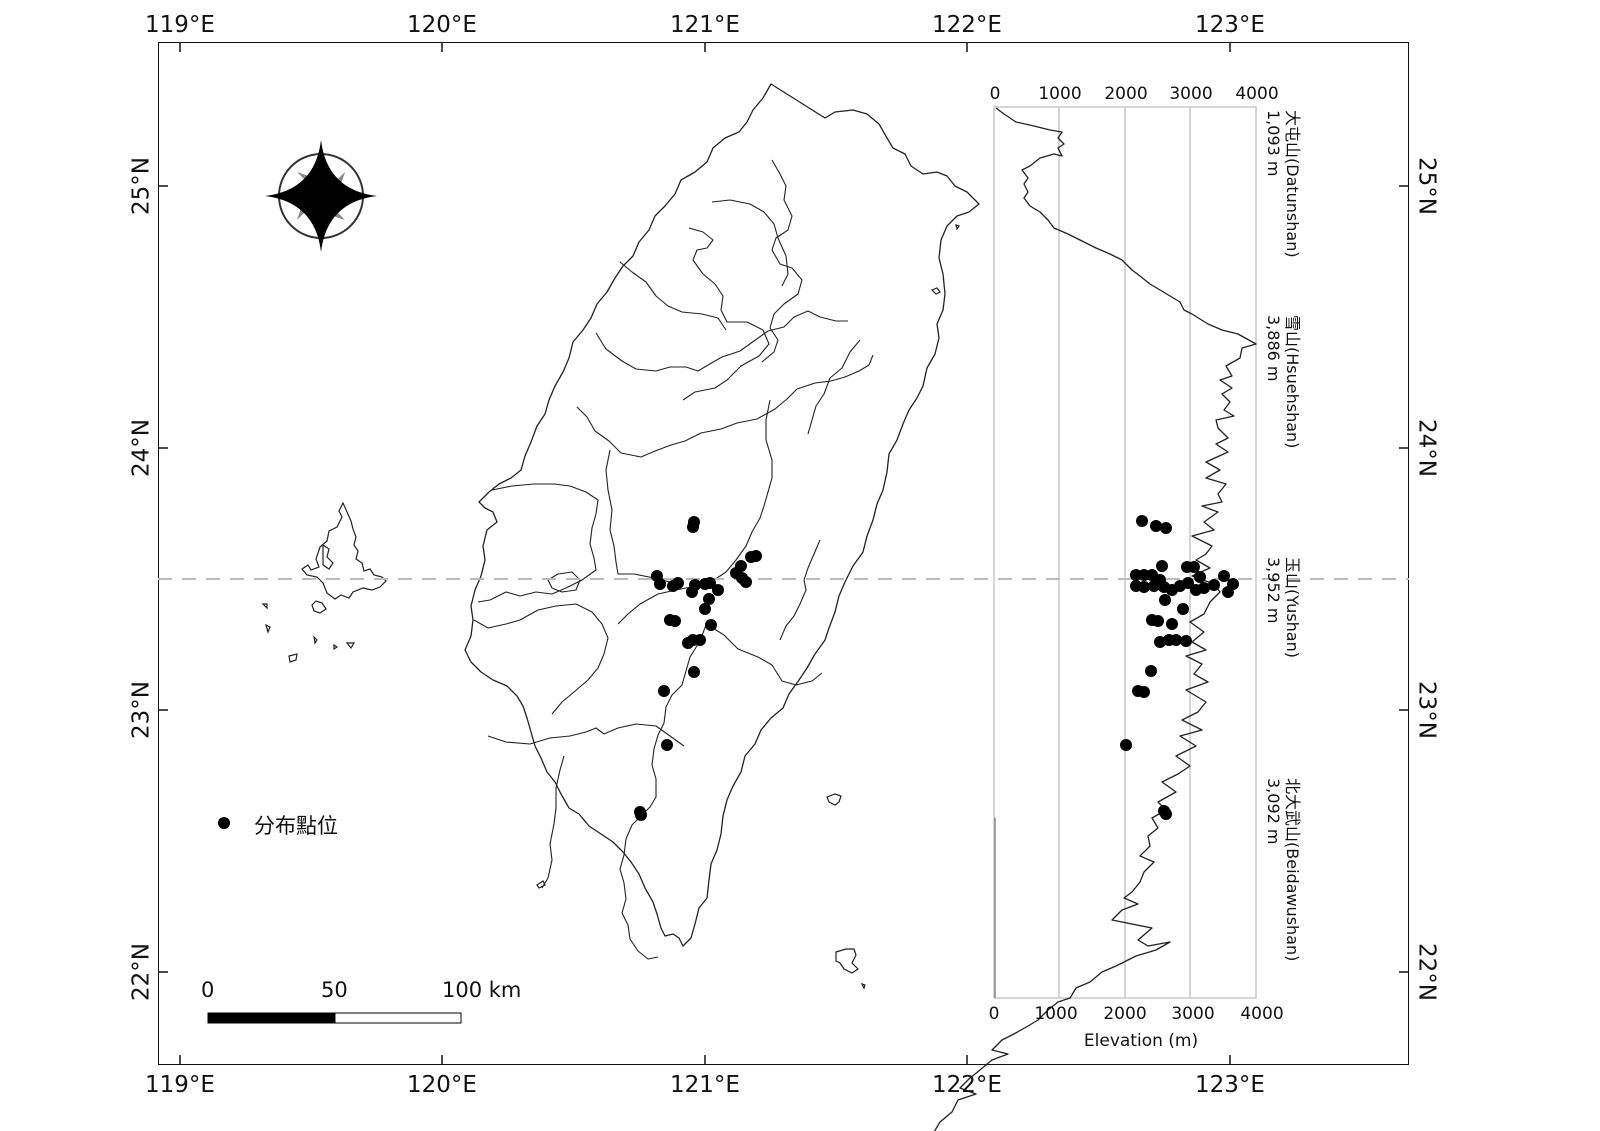 The image size is (1600, 1131). I want to click on legend-point-symbol, so click(224, 823).